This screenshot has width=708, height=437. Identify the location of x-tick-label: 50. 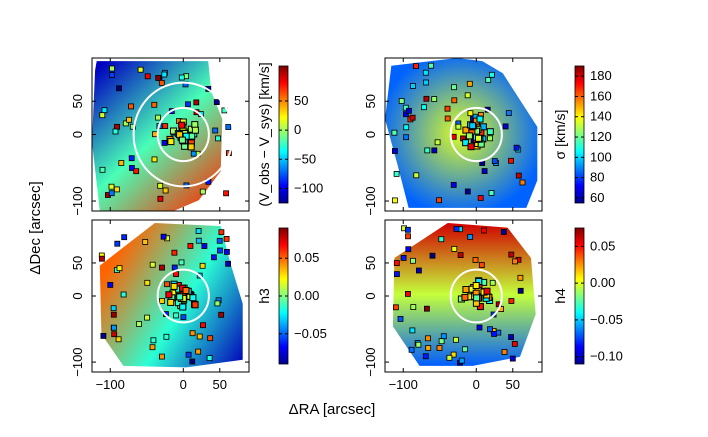
(513, 384).